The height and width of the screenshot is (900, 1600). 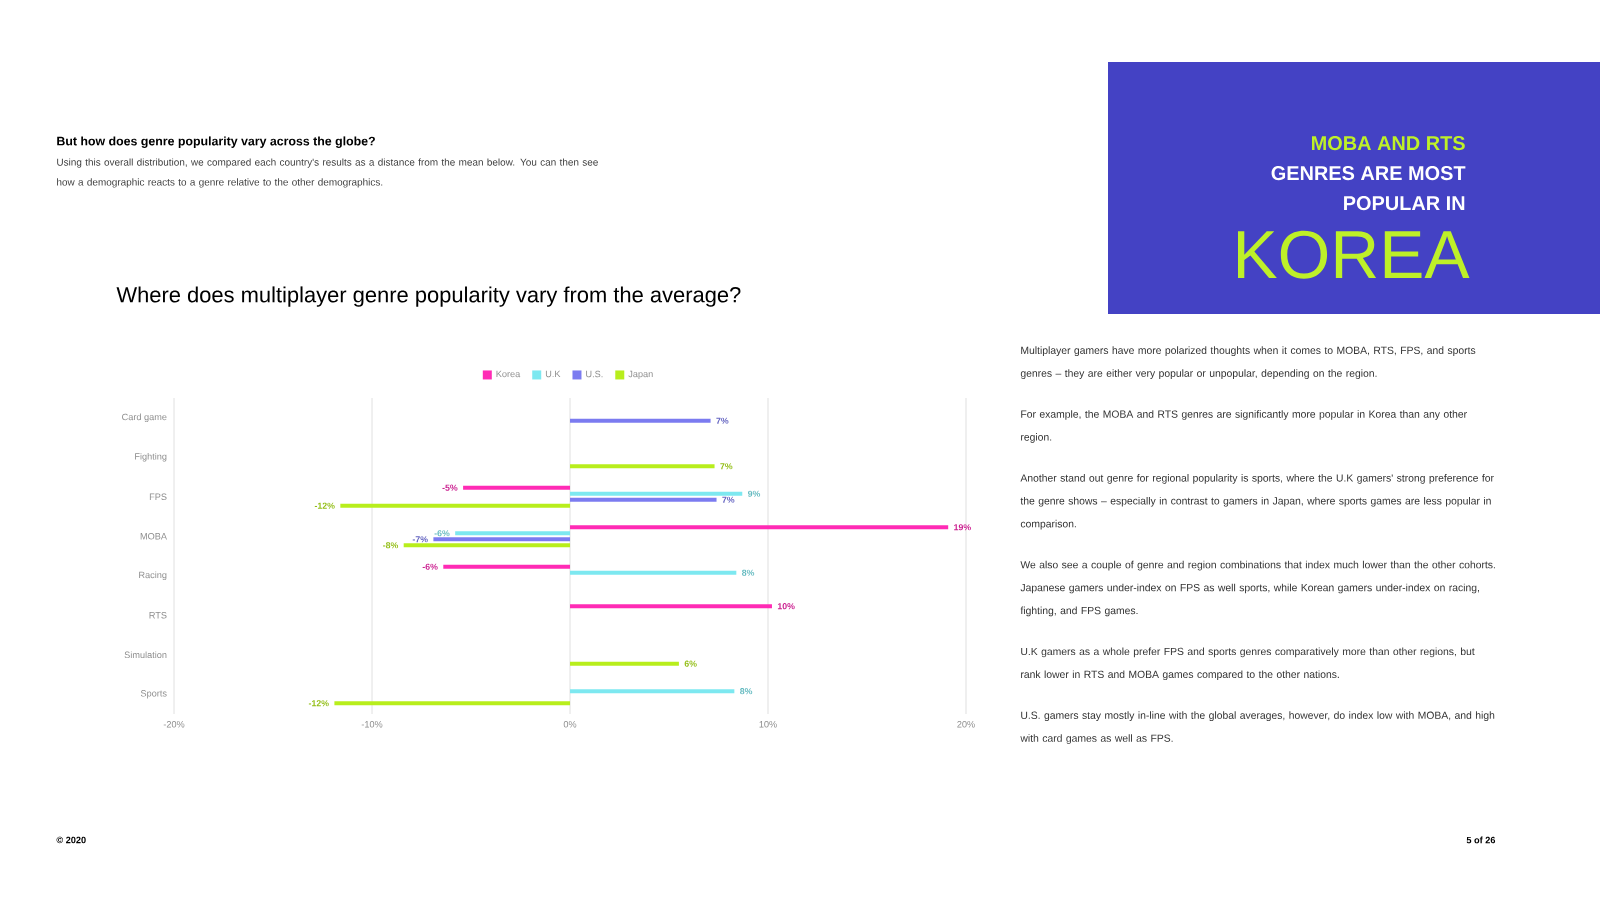 What do you see at coordinates (1353, 254) in the screenshot?
I see `text: KOREA` at bounding box center [1353, 254].